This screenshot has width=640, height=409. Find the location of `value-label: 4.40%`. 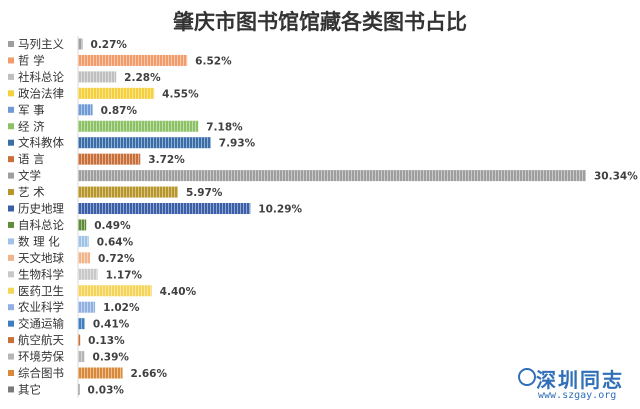

value-label: 4.40% is located at coordinates (178, 292).